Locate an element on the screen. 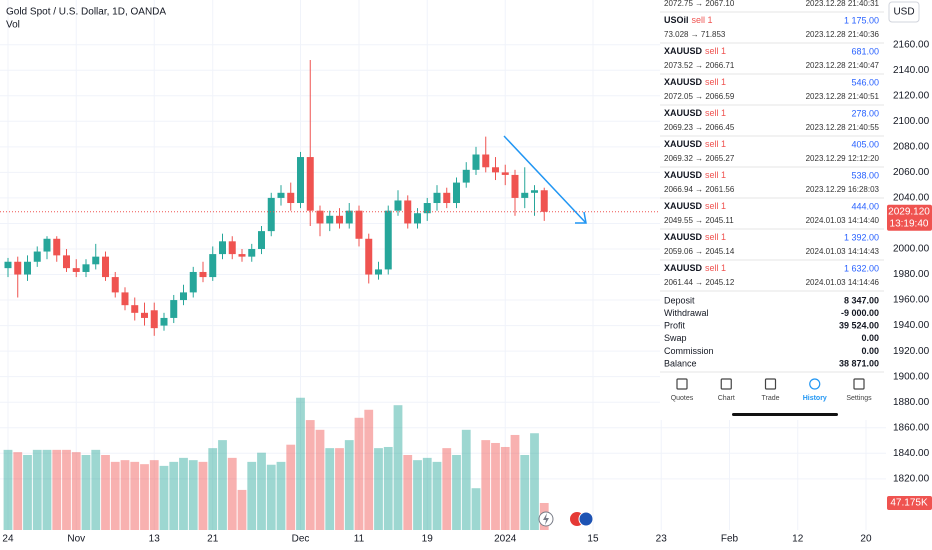  y-tick-label: 2120.00 is located at coordinates (911, 95).